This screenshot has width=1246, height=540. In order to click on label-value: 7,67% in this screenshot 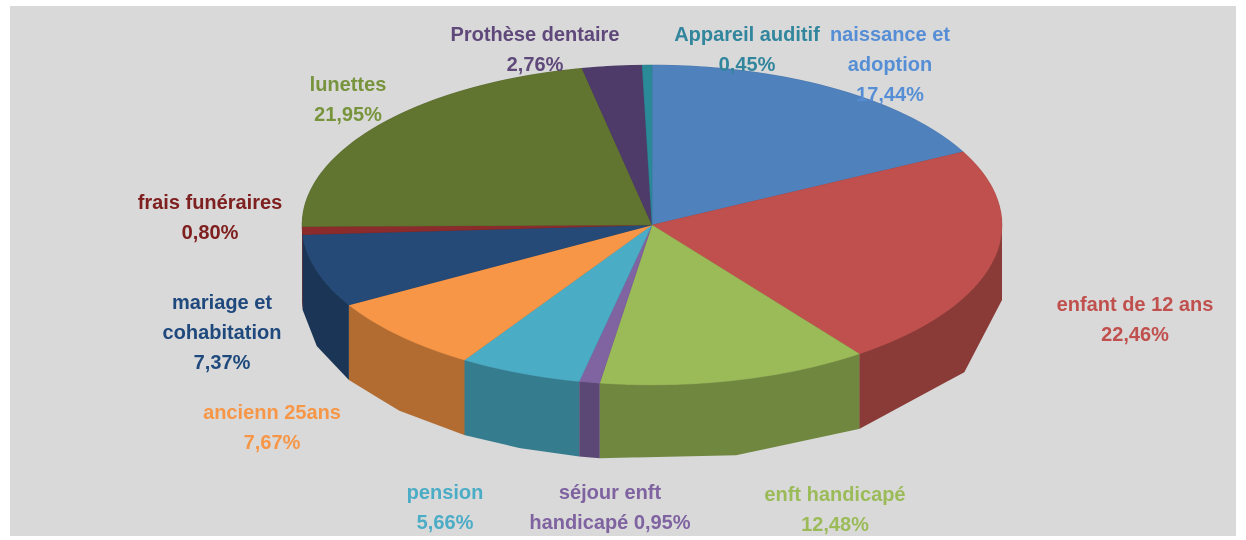, I will do `click(272, 443)`.